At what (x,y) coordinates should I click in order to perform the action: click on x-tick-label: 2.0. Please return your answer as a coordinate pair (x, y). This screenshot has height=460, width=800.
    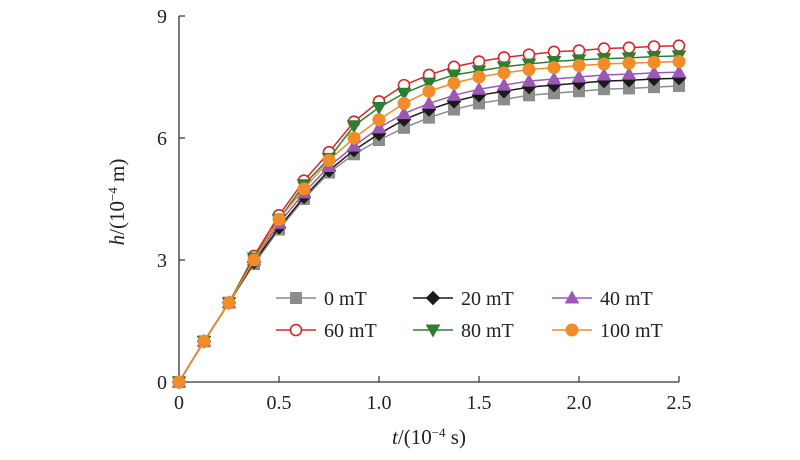
    Looking at the image, I should click on (579, 403).